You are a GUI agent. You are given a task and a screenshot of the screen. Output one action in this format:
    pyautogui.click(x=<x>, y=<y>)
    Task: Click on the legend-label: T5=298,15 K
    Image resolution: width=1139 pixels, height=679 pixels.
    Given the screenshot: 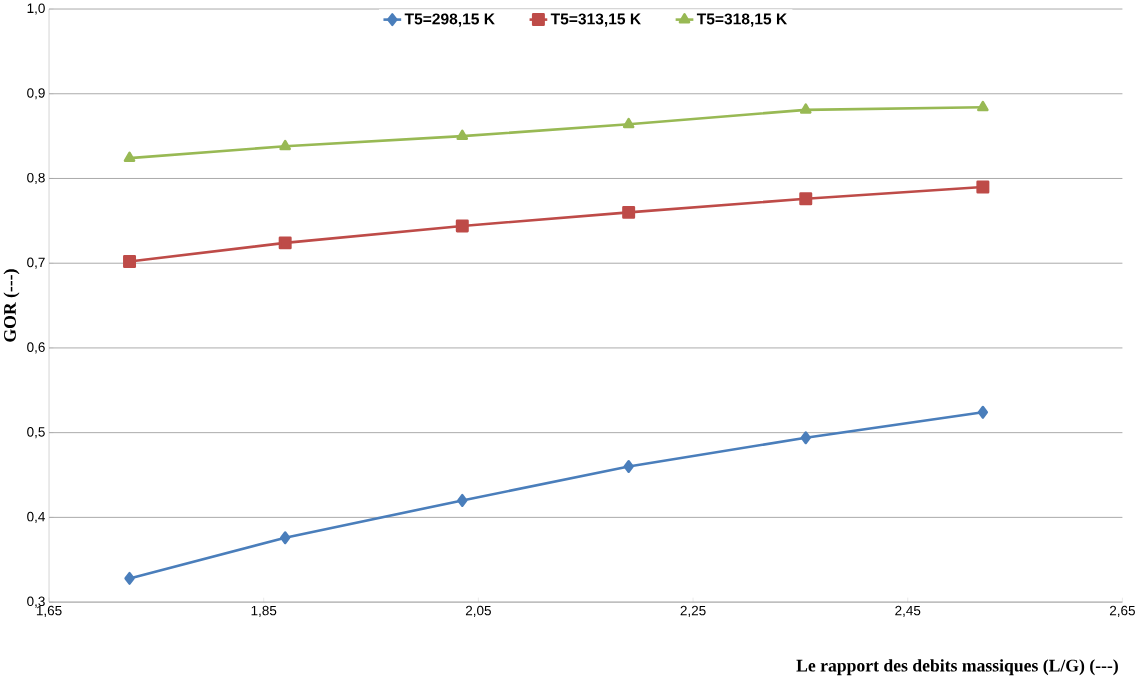 What is the action you would take?
    pyautogui.click(x=449, y=20)
    